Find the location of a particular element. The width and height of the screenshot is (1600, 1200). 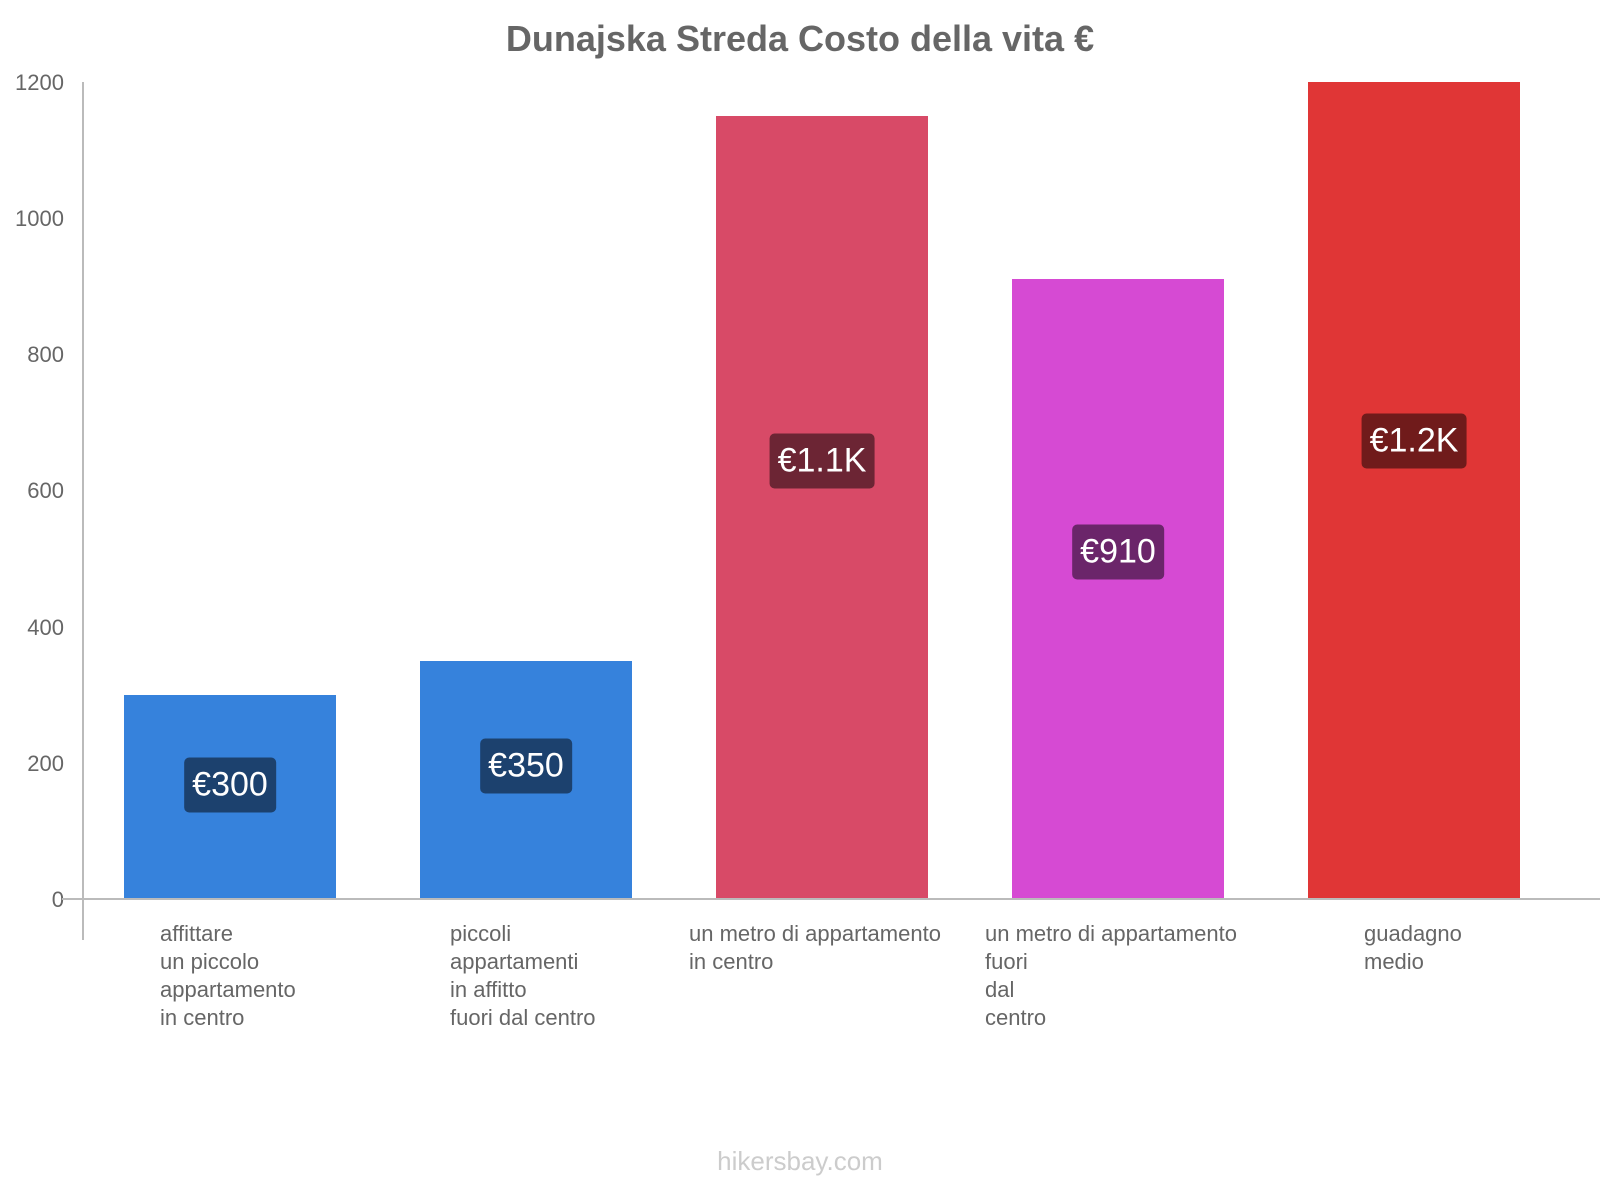

value-label-2: €1.1K is located at coordinates (822, 461).